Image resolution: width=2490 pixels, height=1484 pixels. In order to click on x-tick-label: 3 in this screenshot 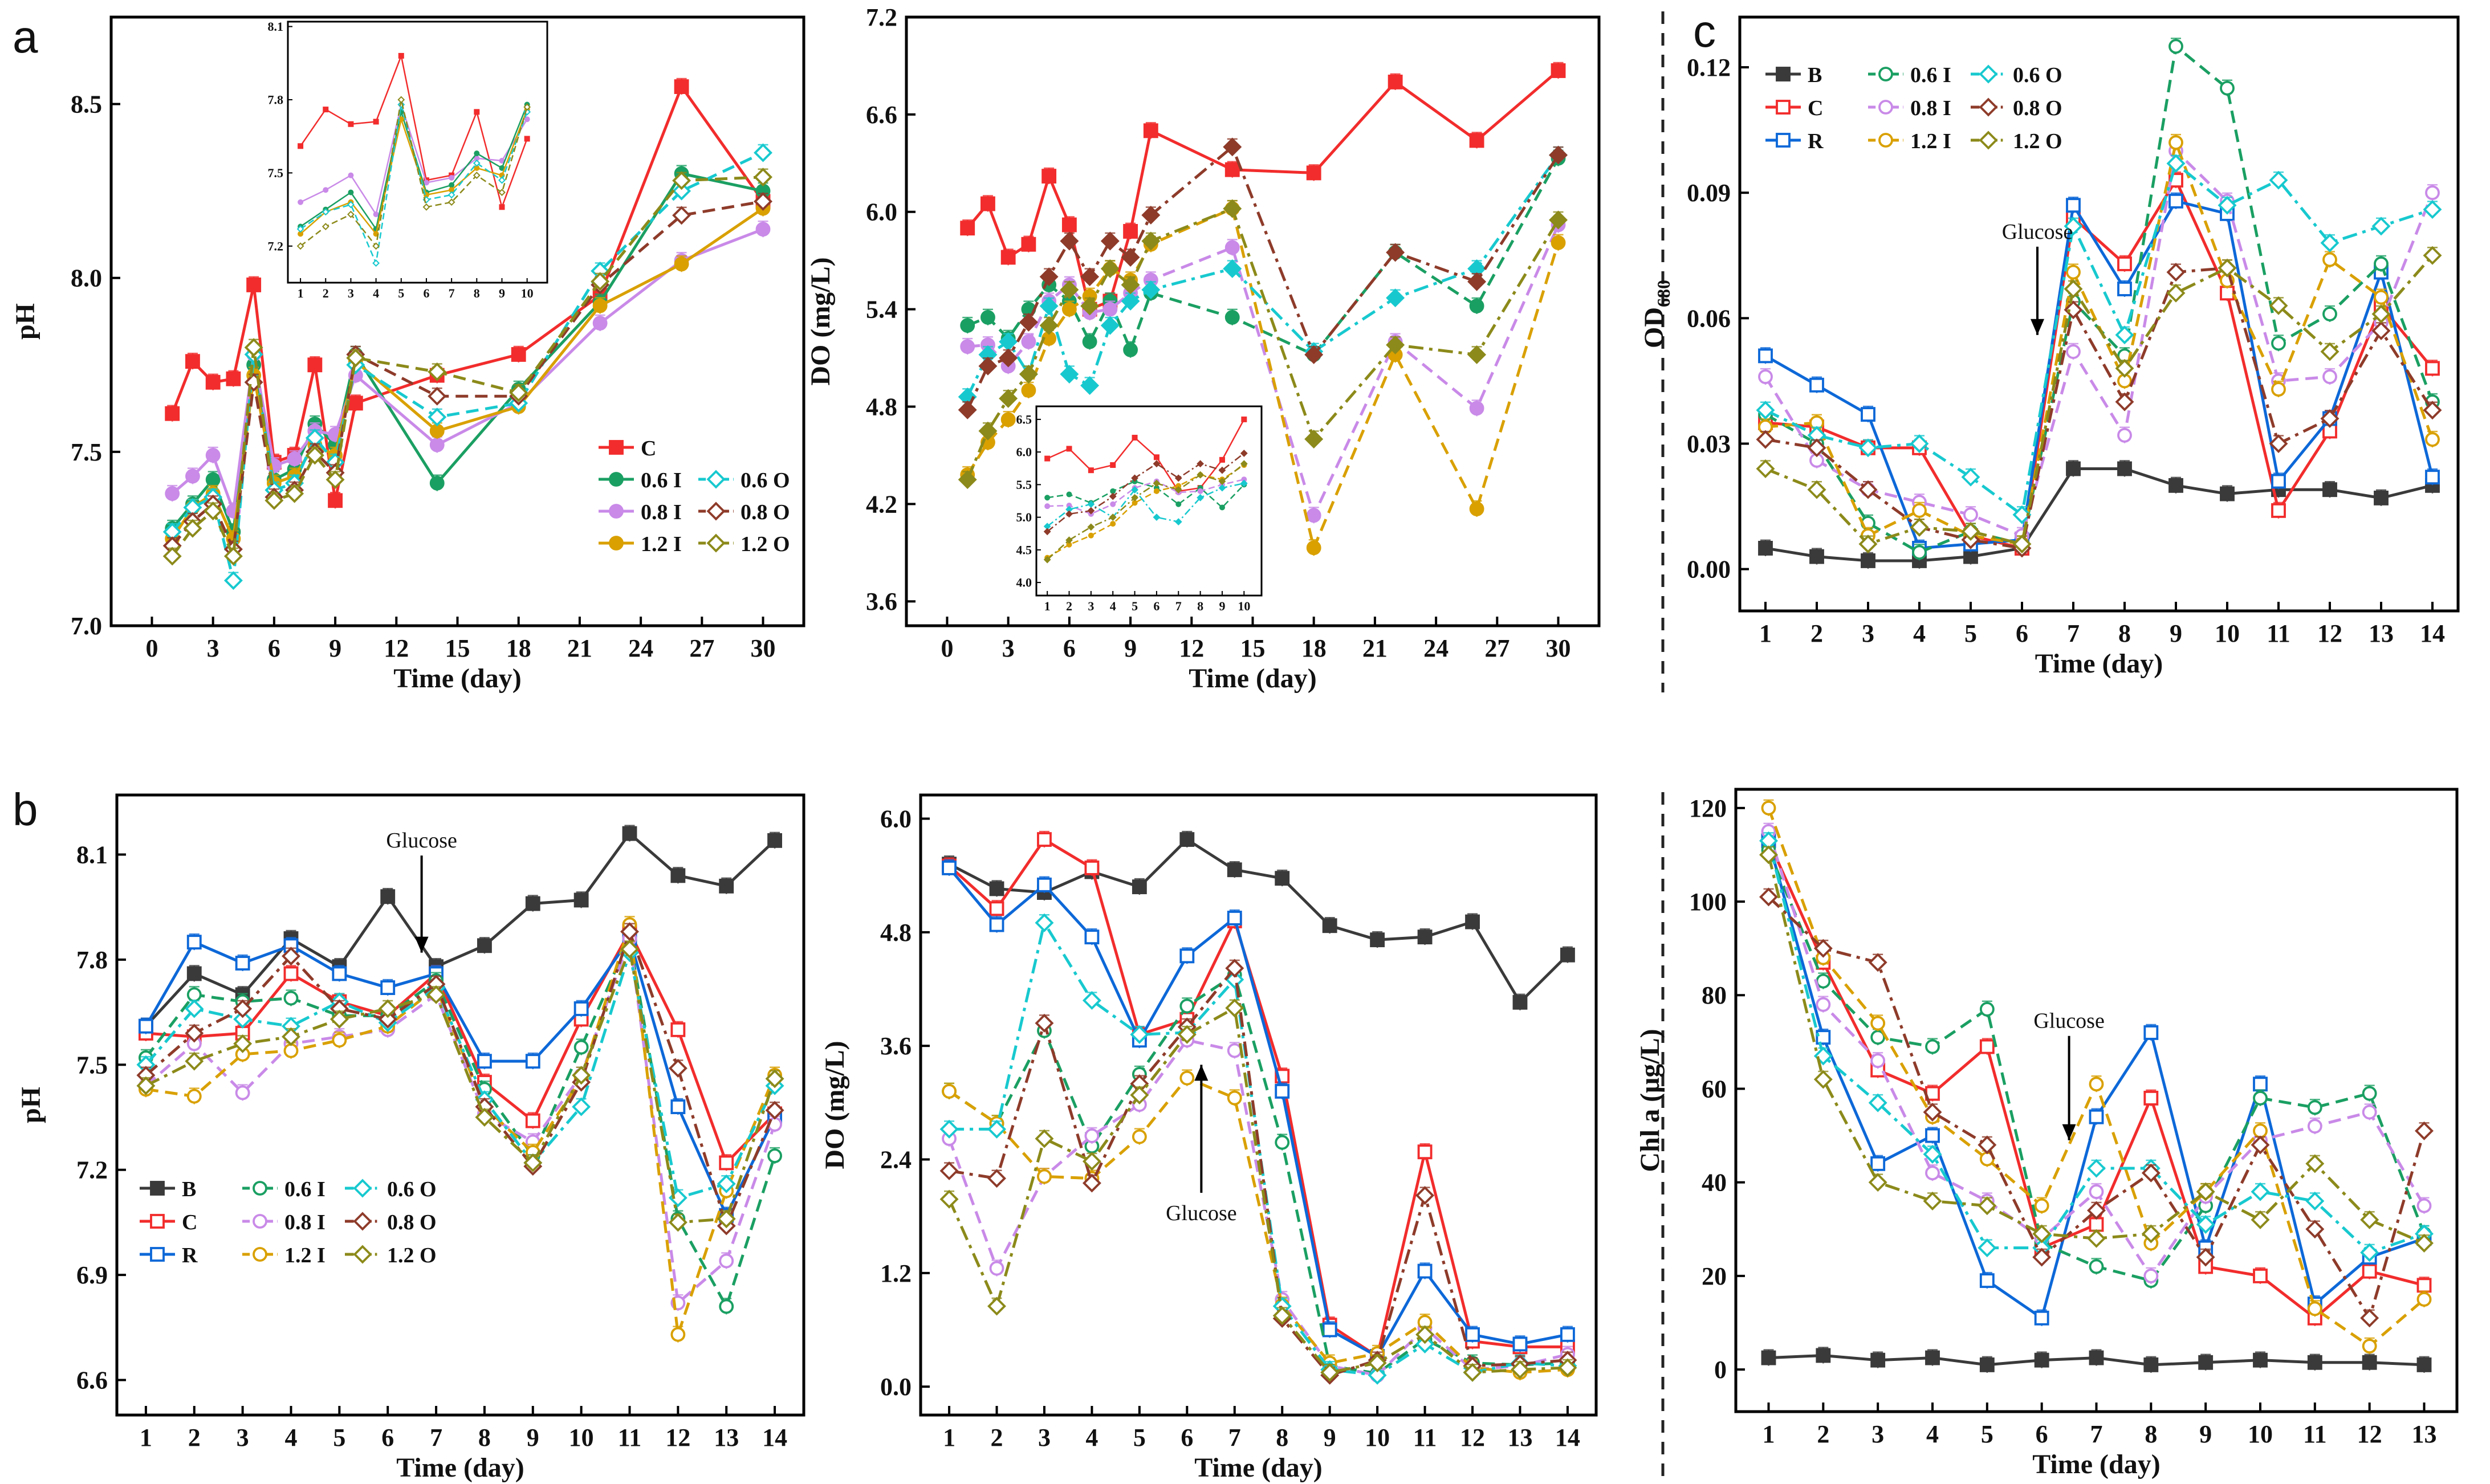, I will do `click(1091, 606)`.